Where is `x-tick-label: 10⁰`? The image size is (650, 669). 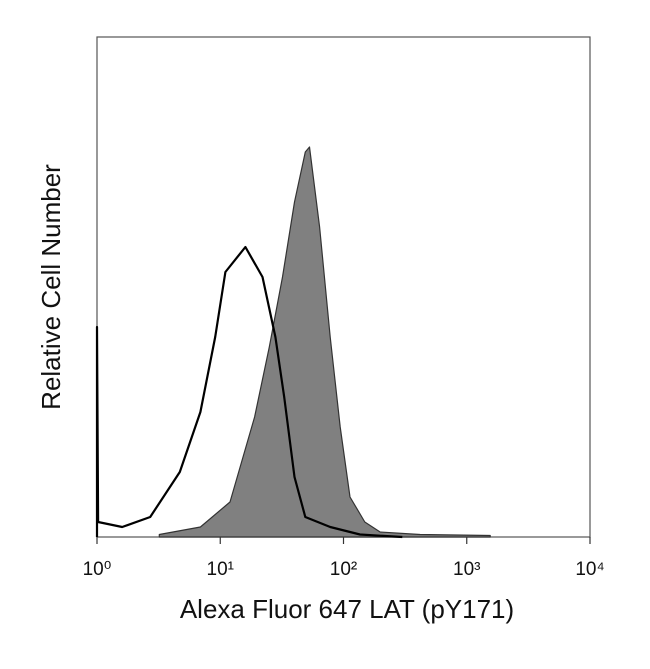
x-tick-label: 10⁰ is located at coordinates (97, 569).